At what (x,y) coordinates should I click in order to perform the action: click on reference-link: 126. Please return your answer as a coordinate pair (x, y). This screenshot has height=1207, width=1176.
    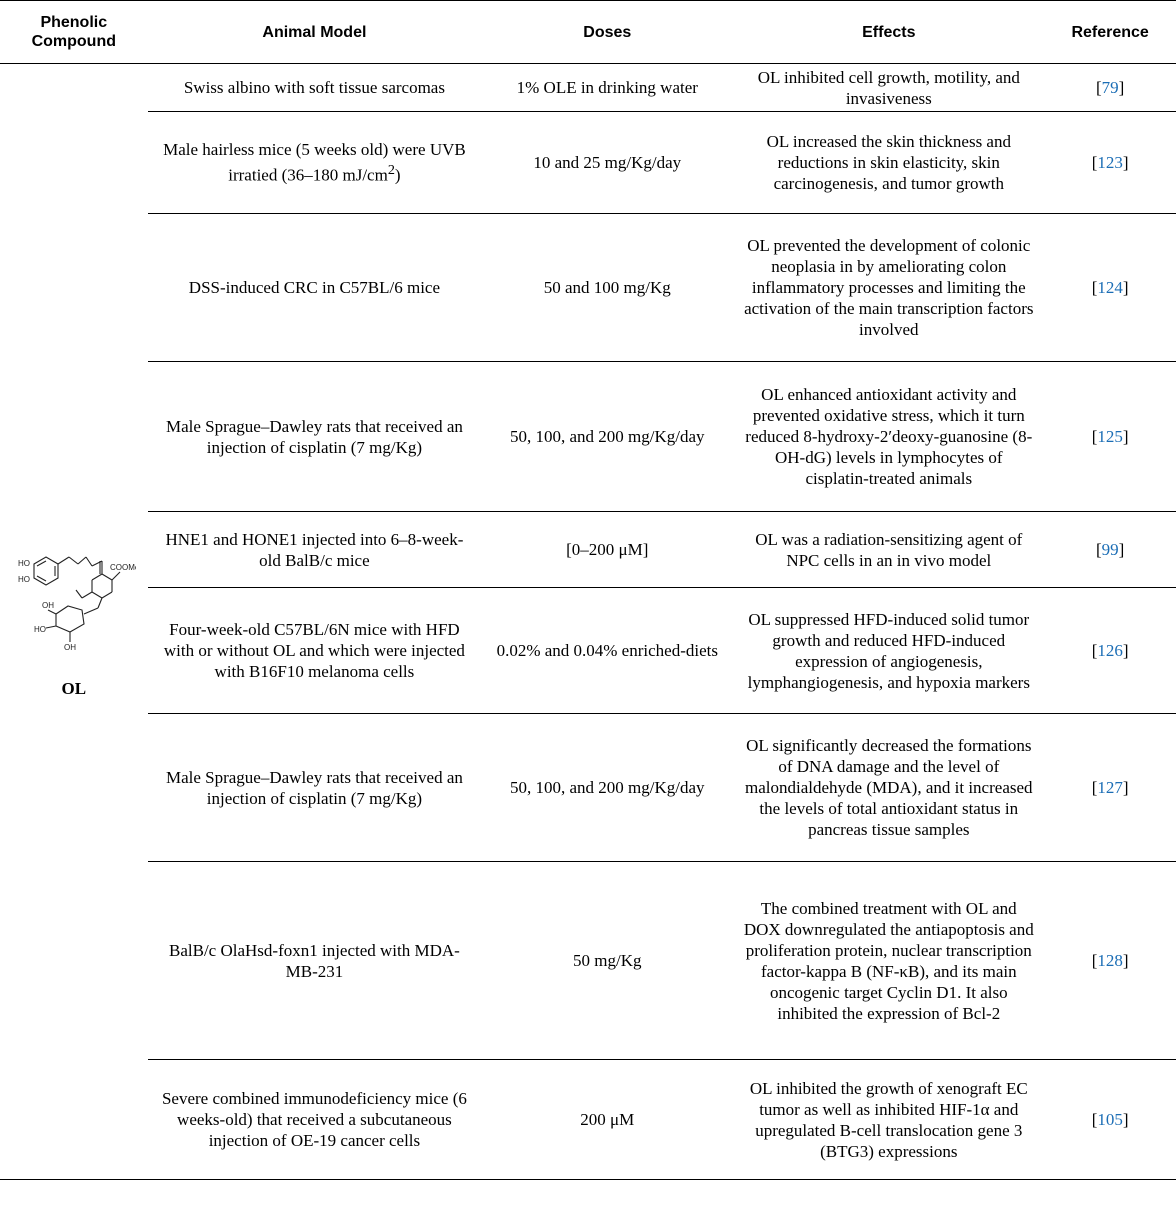
    Looking at the image, I should click on (1110, 650).